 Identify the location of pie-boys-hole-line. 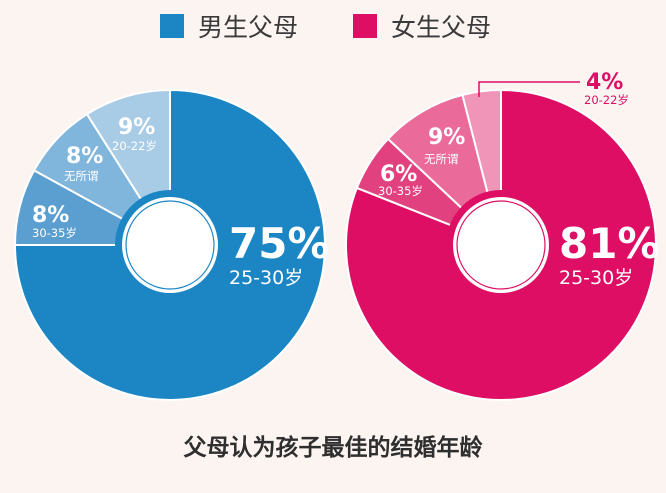
(170, 245).